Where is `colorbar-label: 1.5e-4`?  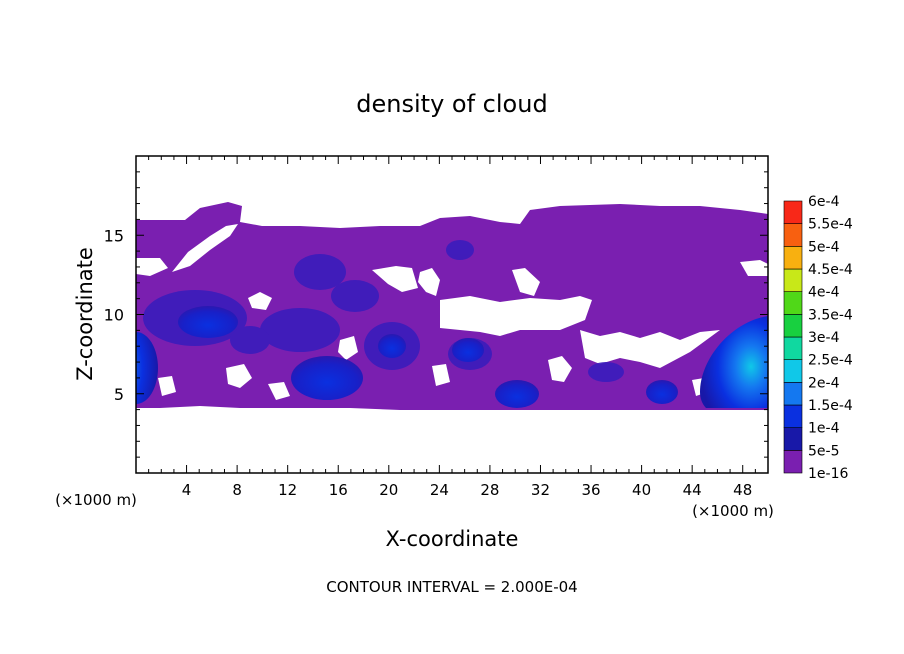
colorbar-label: 1.5e-4 is located at coordinates (830, 406).